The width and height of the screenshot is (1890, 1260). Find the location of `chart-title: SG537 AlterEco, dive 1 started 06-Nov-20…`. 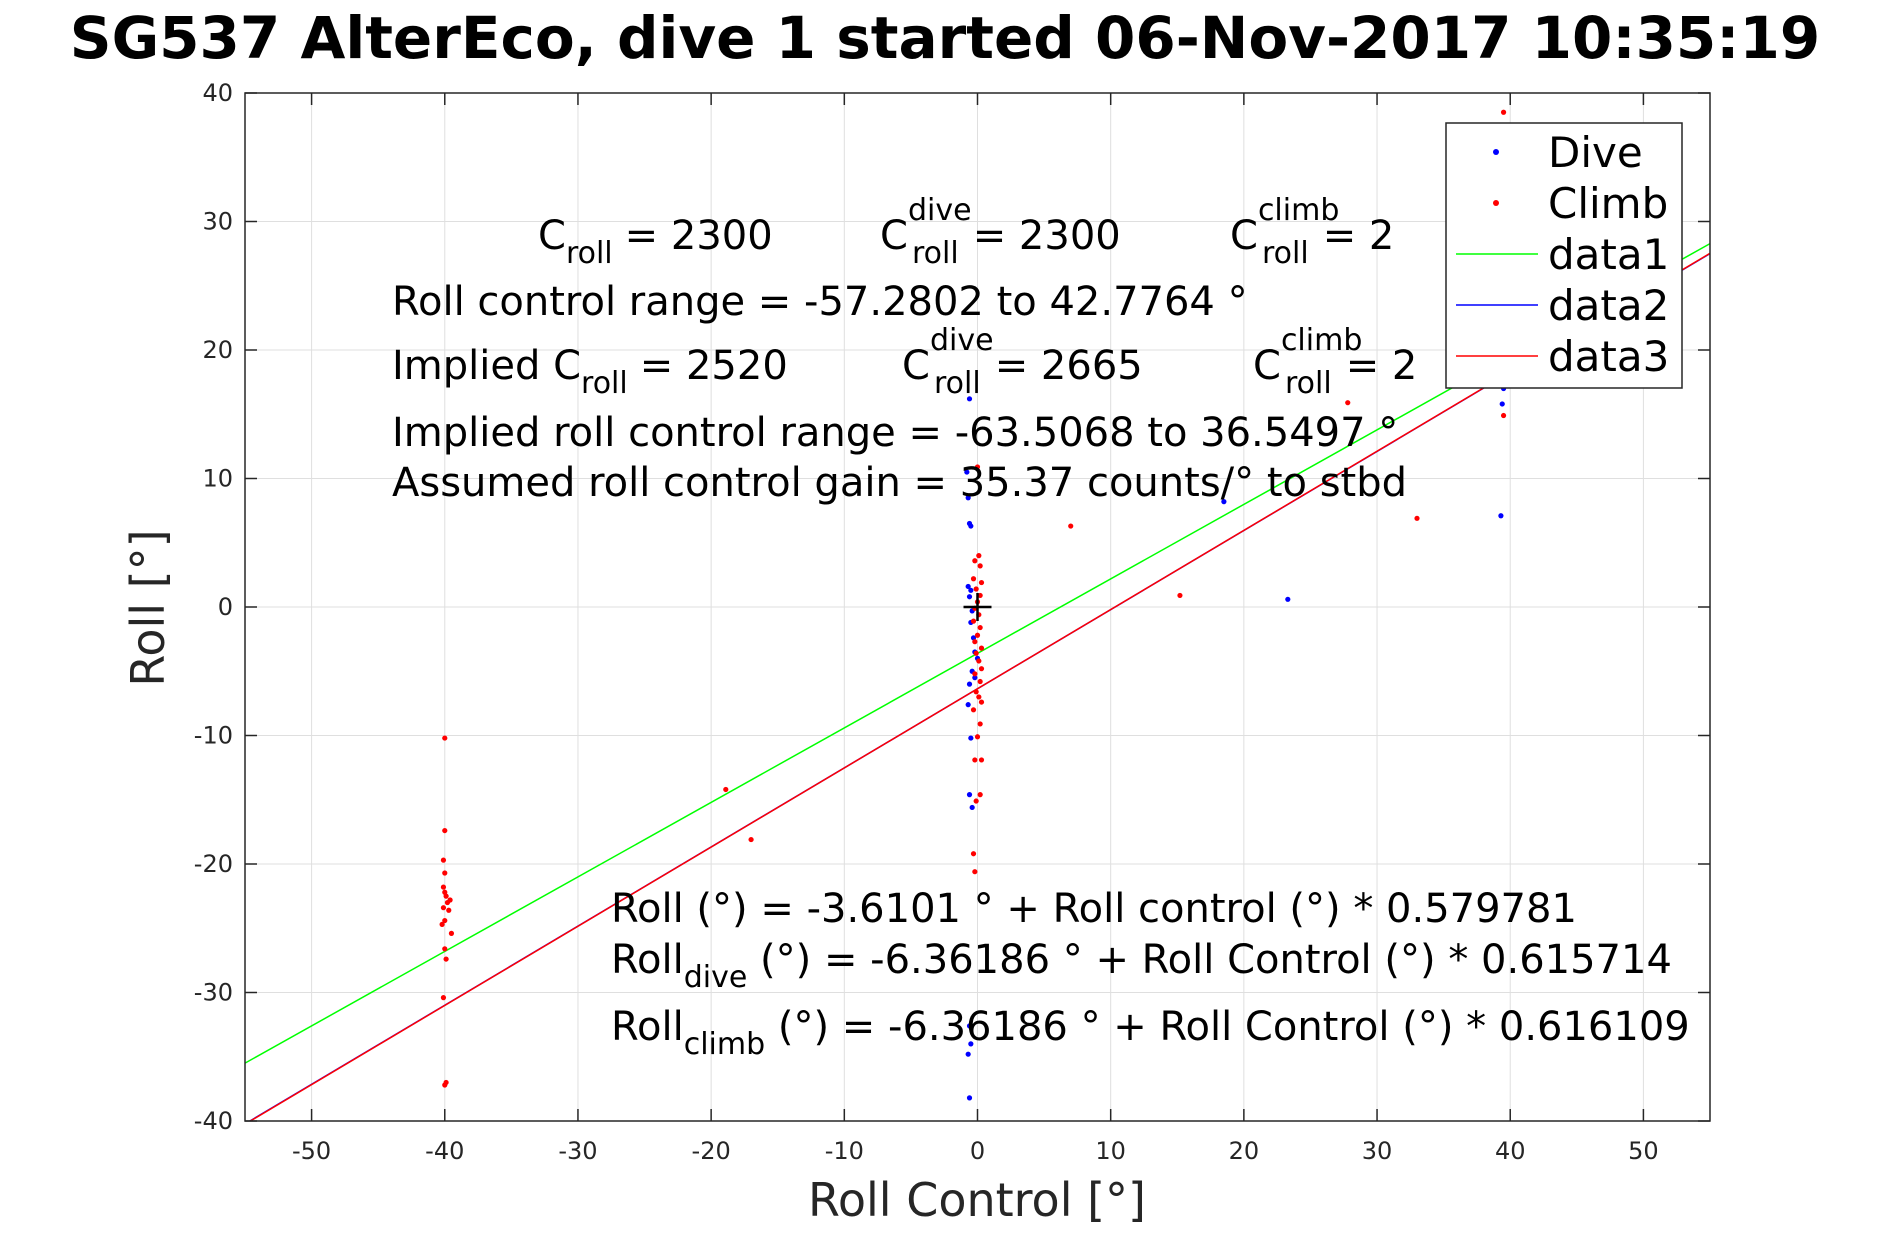

chart-title: SG537 AlterEco, dive 1 started 06-Nov-20… is located at coordinates (945, 38).